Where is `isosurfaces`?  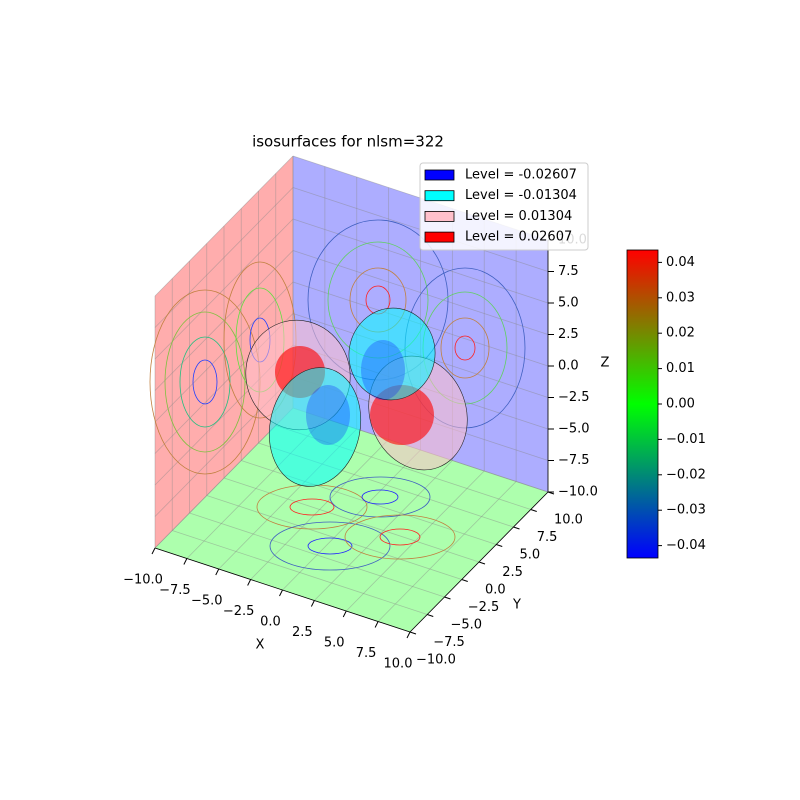 isosurfaces is located at coordinates (356, 397).